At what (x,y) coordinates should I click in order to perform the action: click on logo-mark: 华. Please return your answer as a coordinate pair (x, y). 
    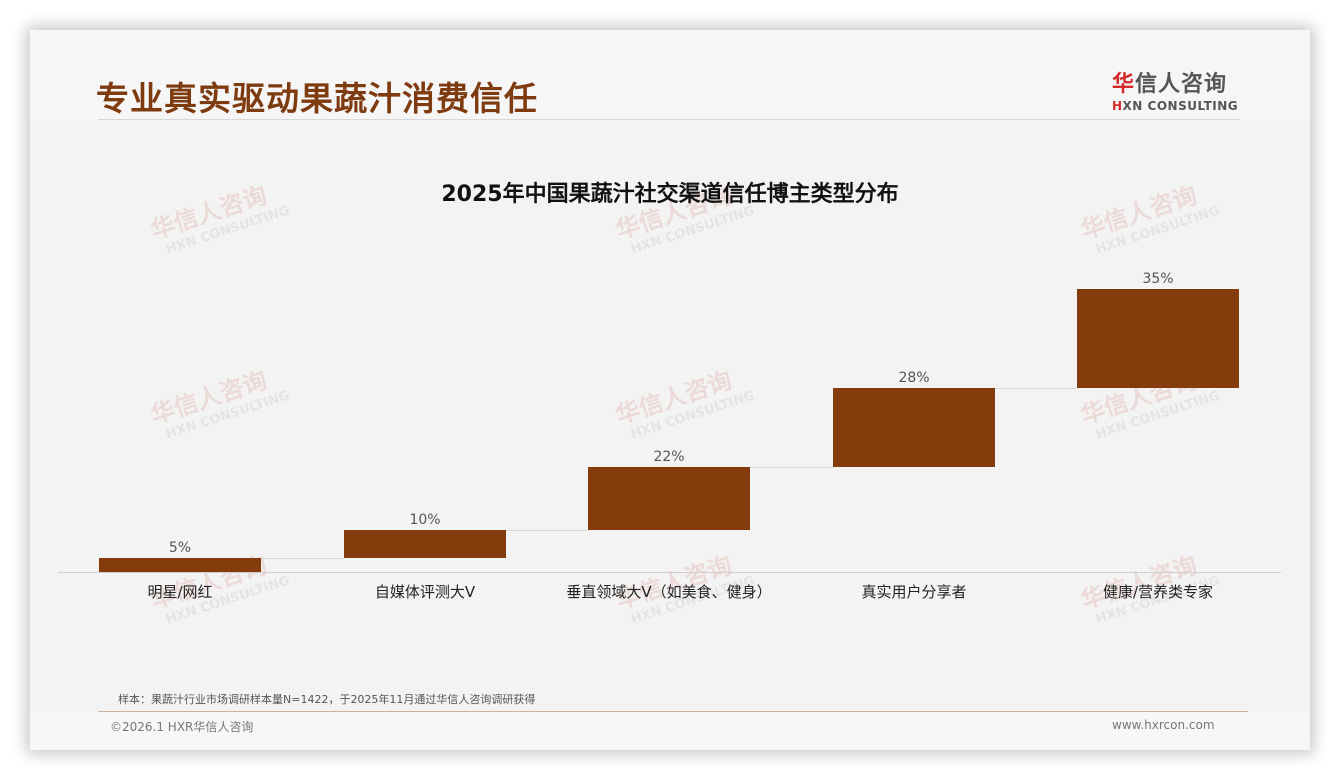
    Looking at the image, I should click on (1124, 84).